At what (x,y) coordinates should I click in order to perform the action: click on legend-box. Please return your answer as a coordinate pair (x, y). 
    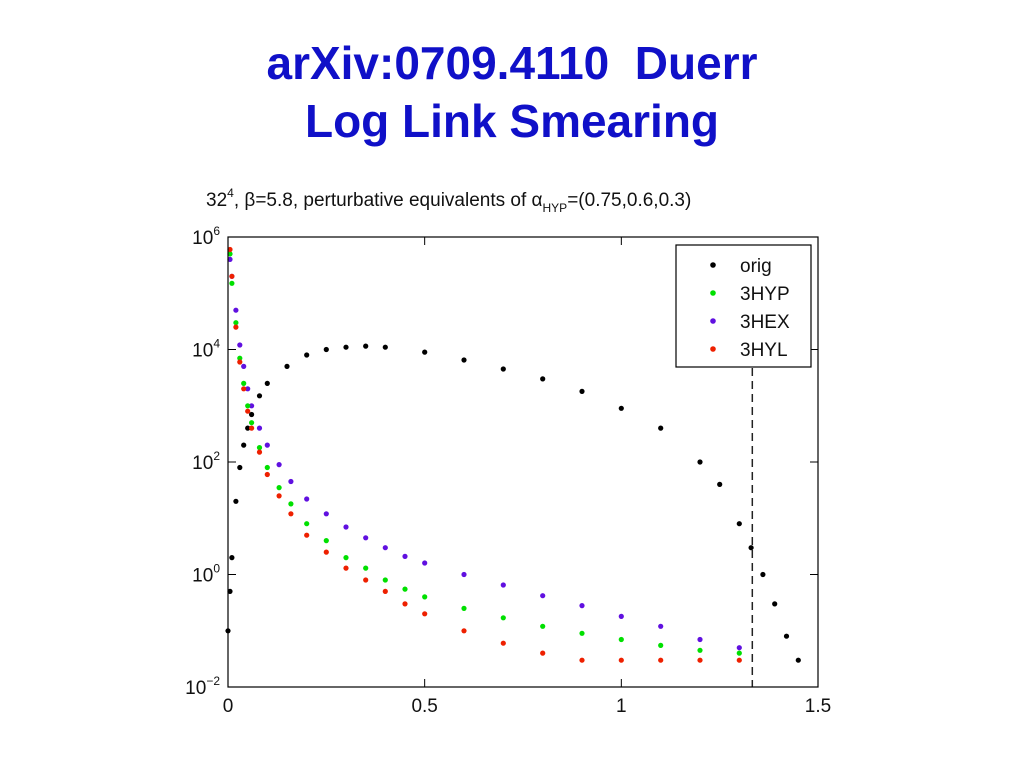
    Looking at the image, I should click on (743, 306).